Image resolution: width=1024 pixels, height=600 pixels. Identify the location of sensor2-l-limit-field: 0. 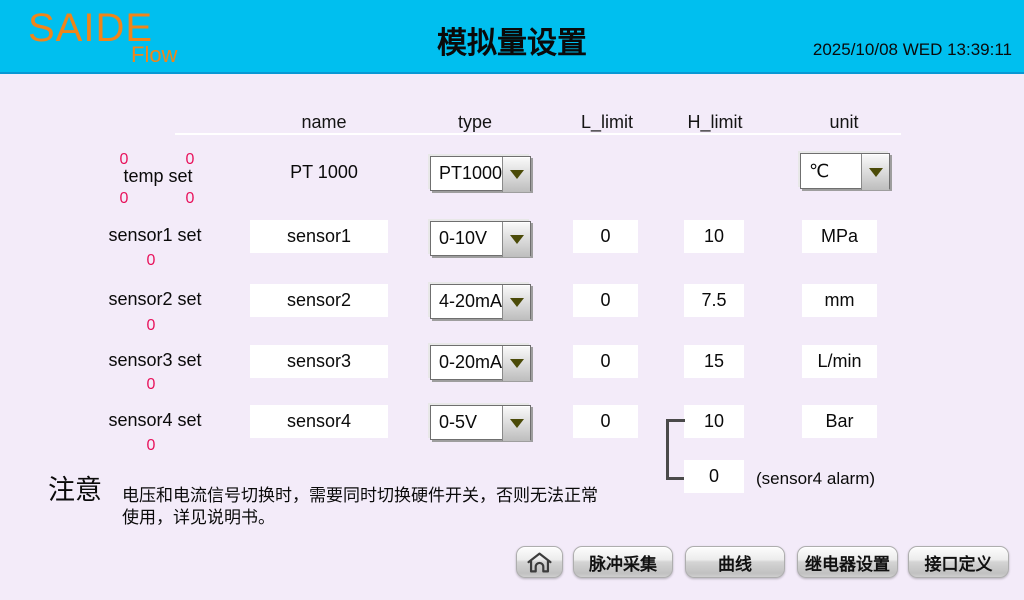
(605, 300).